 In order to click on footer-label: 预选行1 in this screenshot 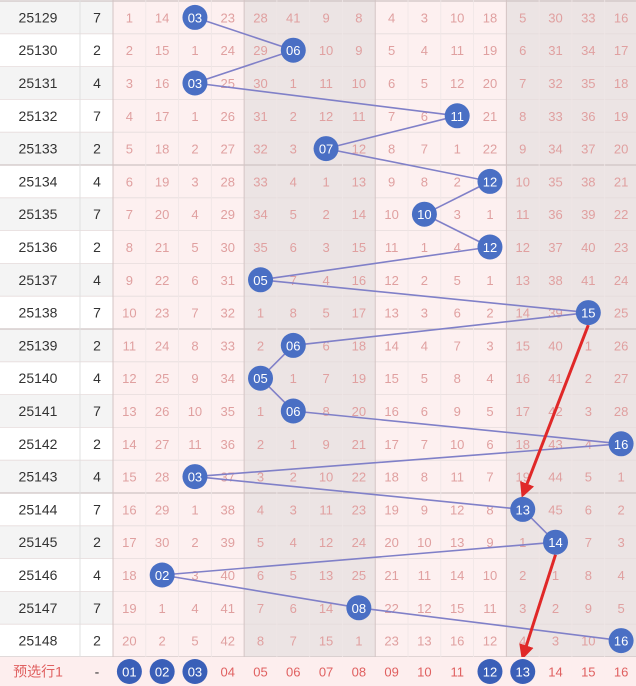, I will do `click(38, 672)`.